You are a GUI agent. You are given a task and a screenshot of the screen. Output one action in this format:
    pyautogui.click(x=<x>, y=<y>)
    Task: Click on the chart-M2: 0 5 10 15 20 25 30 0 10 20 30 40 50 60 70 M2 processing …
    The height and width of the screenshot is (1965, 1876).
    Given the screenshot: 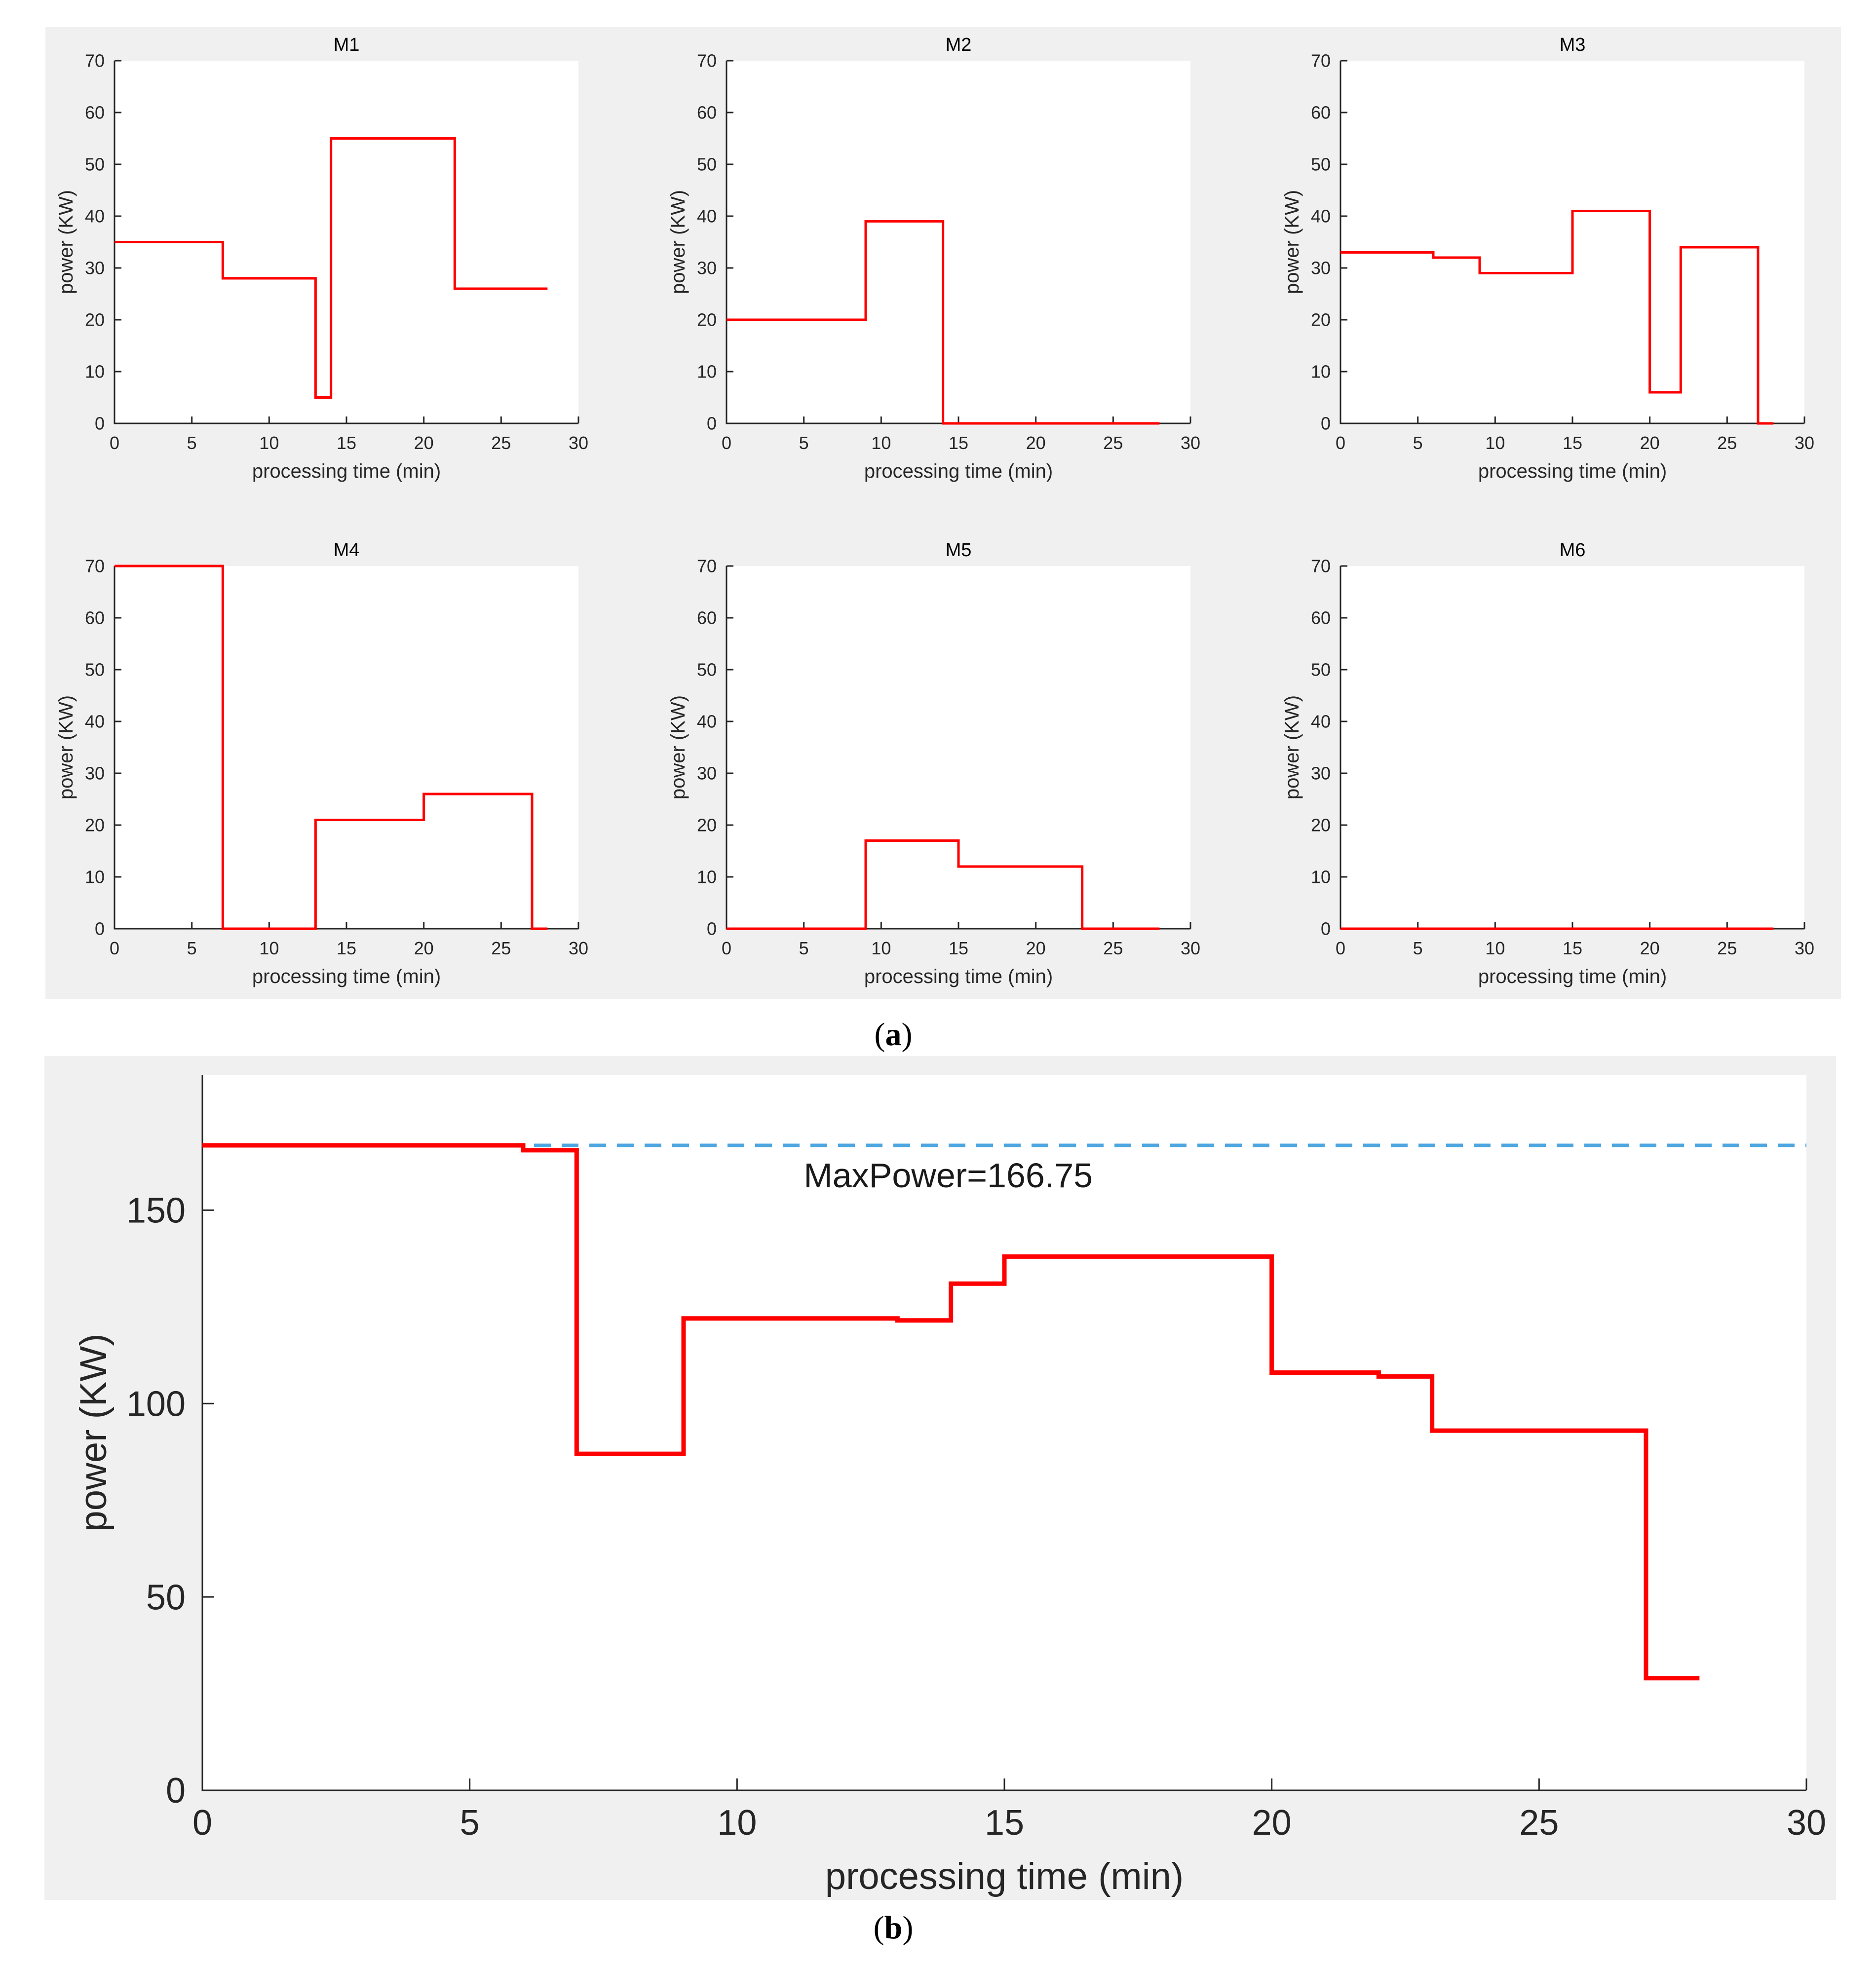 What is the action you would take?
    pyautogui.click(x=933, y=258)
    